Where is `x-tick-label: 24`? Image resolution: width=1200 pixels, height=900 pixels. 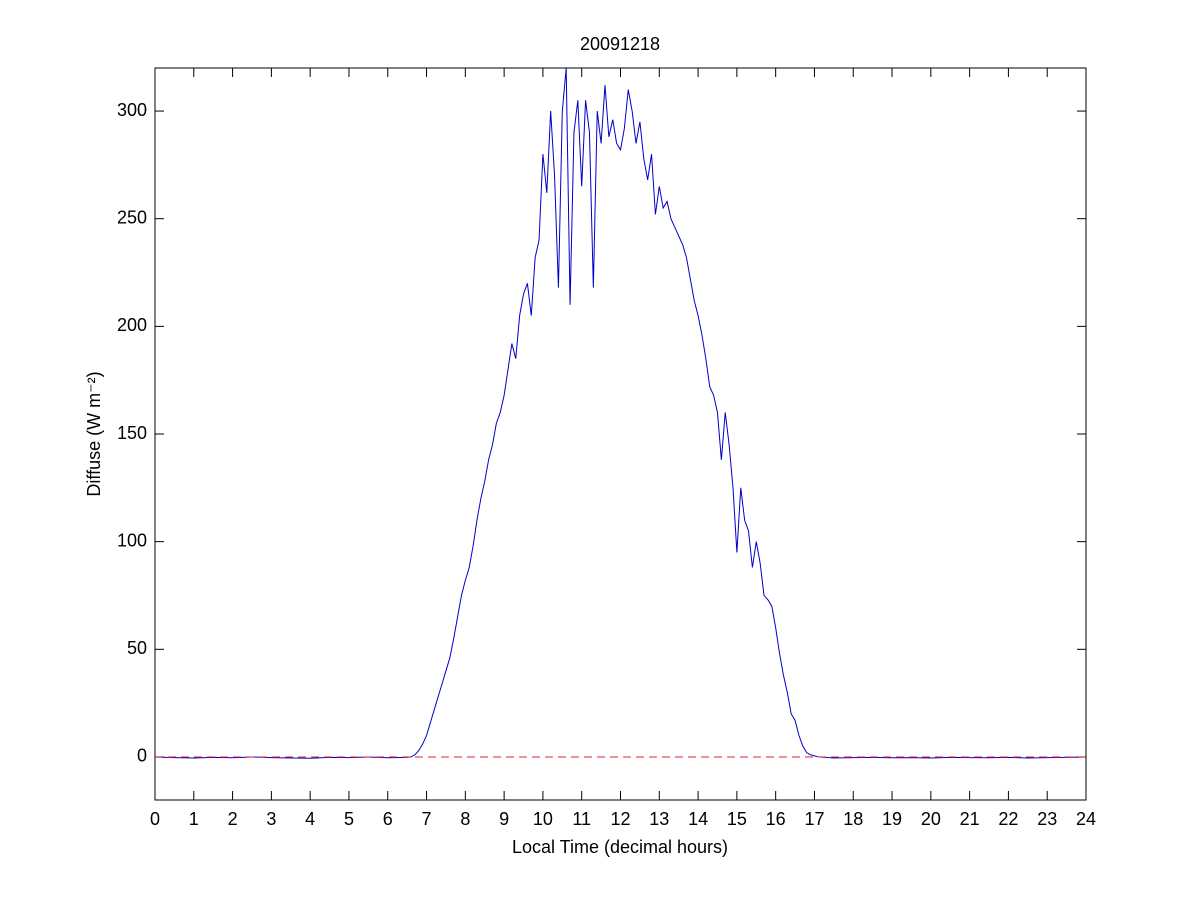
x-tick-label: 24 is located at coordinates (1086, 819).